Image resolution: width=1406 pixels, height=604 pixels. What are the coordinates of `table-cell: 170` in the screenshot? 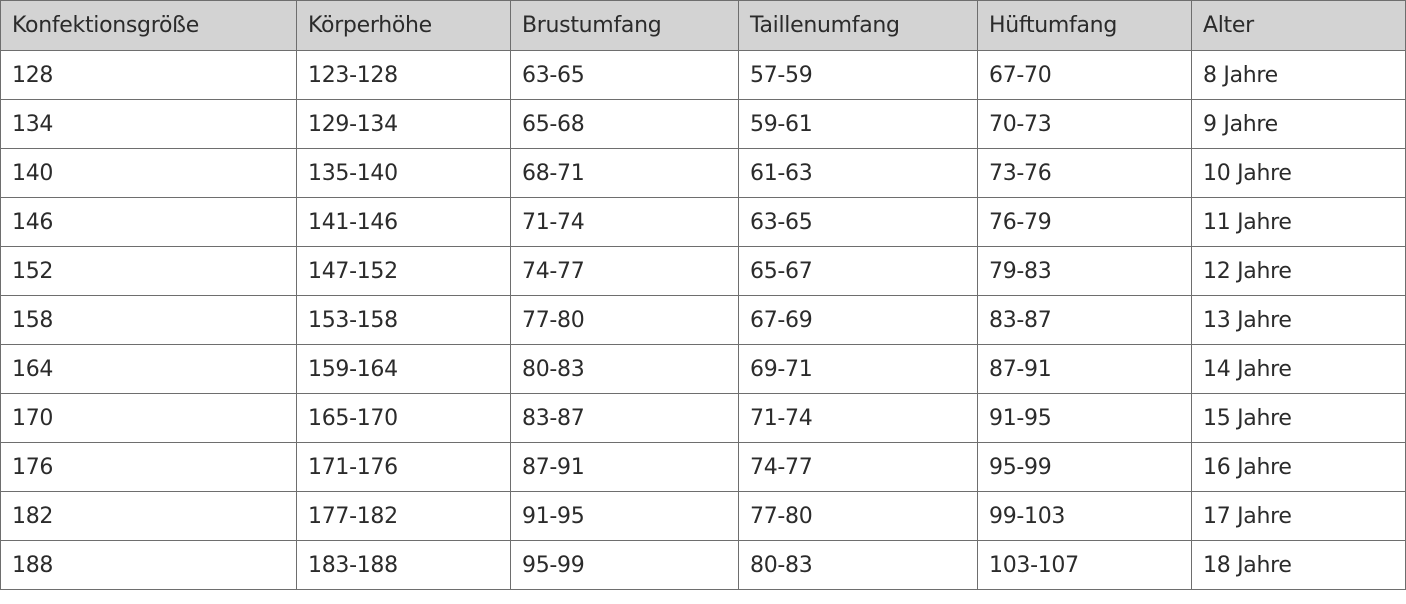 It's located at (148, 418).